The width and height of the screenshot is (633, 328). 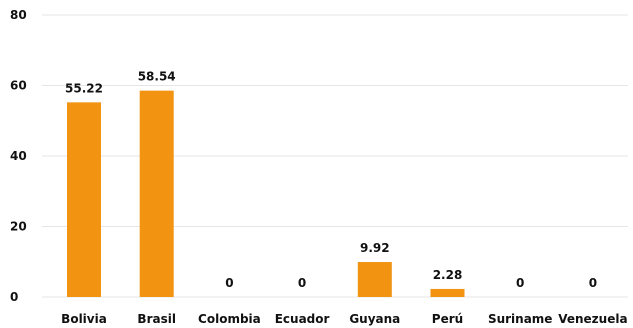 What do you see at coordinates (375, 248) in the screenshot?
I see `data-label: 9.92` at bounding box center [375, 248].